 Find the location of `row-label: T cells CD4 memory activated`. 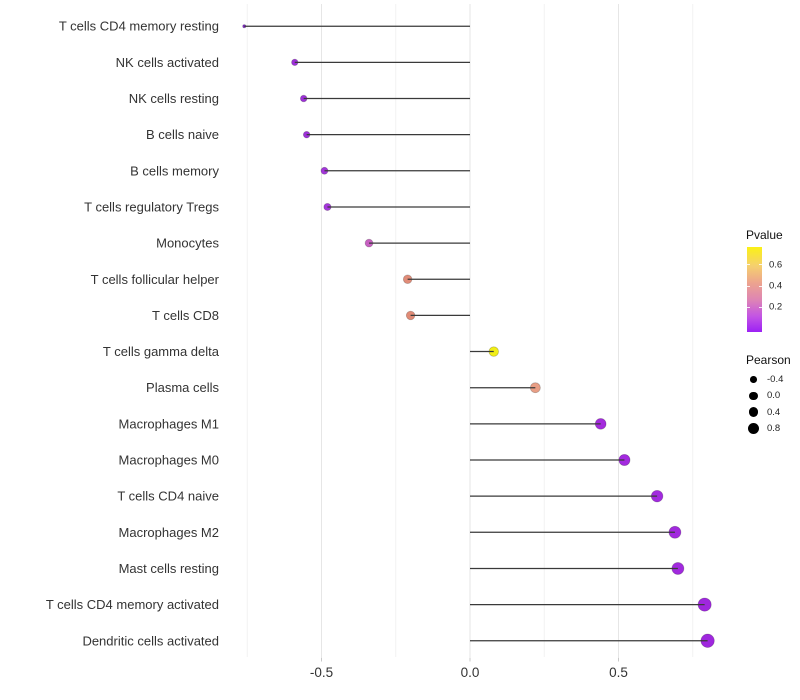

row-label: T cells CD4 memory activated is located at coordinates (132, 604).